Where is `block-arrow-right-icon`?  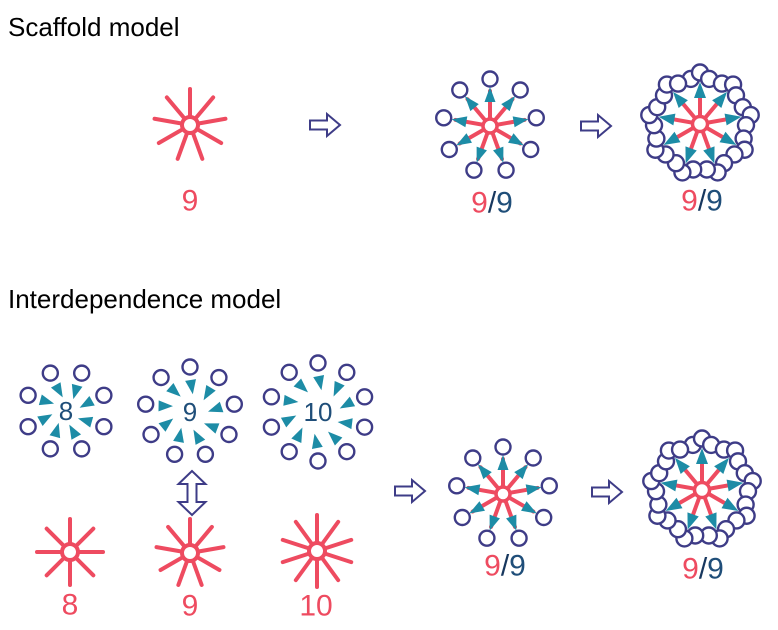 block-arrow-right-icon is located at coordinates (325, 125).